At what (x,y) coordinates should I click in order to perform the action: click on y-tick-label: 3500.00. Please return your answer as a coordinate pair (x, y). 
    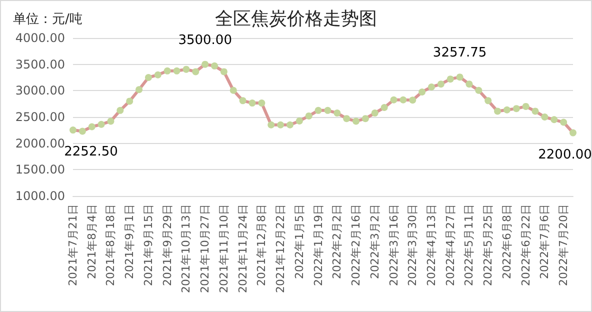
    Looking at the image, I should click on (40, 64).